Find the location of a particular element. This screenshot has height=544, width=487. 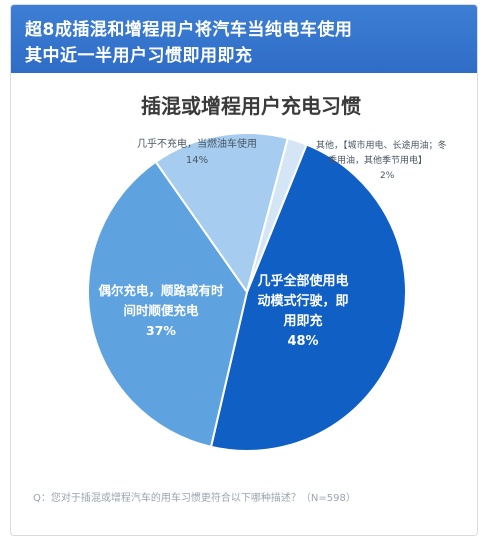

header-line-2: 其中近一半用户习惯即用即充 is located at coordinates (139, 56).